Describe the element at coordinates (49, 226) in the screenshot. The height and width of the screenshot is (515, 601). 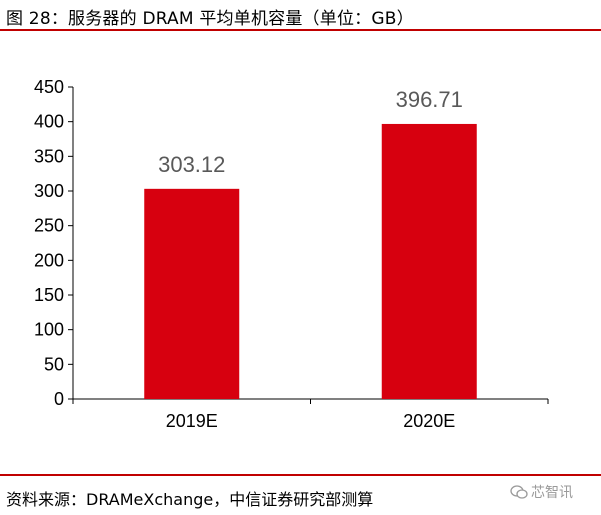
I see `y-tick-label: 250` at that location.